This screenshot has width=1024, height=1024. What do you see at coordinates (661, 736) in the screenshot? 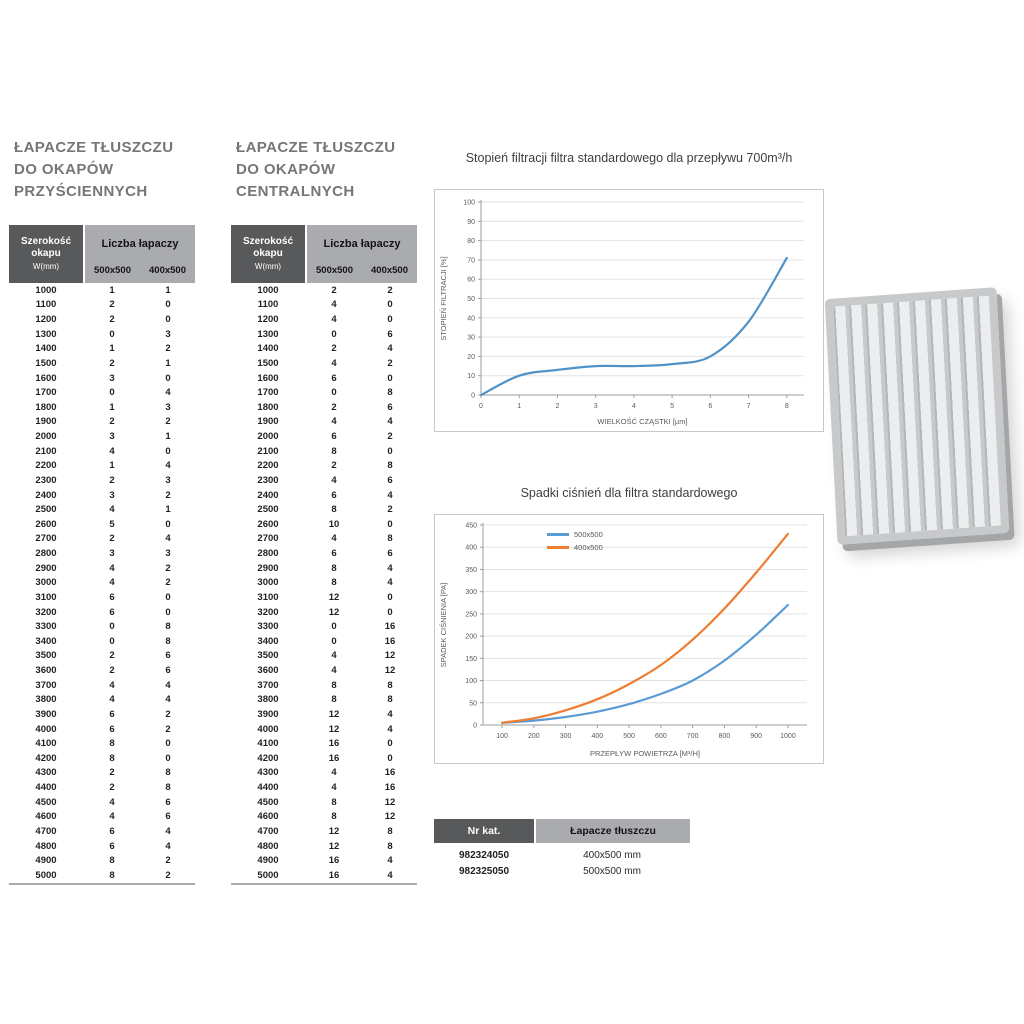
I see `svg-text: 600` at bounding box center [661, 736].